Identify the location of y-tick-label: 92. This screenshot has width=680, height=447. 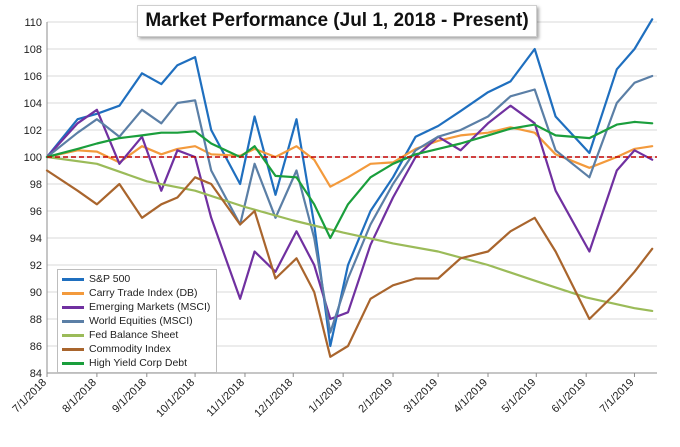
(36, 266).